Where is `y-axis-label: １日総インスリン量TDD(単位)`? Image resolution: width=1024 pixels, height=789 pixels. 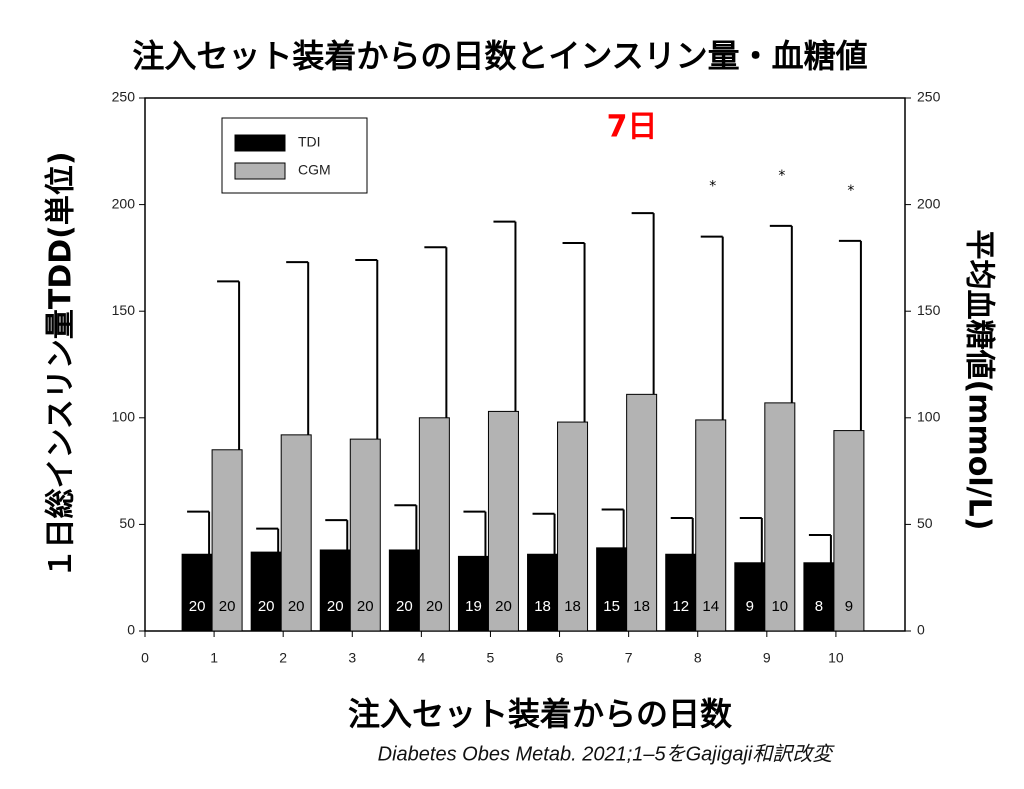 y-axis-label: １日総インスリン量TDD(単位) is located at coordinates (61, 364).